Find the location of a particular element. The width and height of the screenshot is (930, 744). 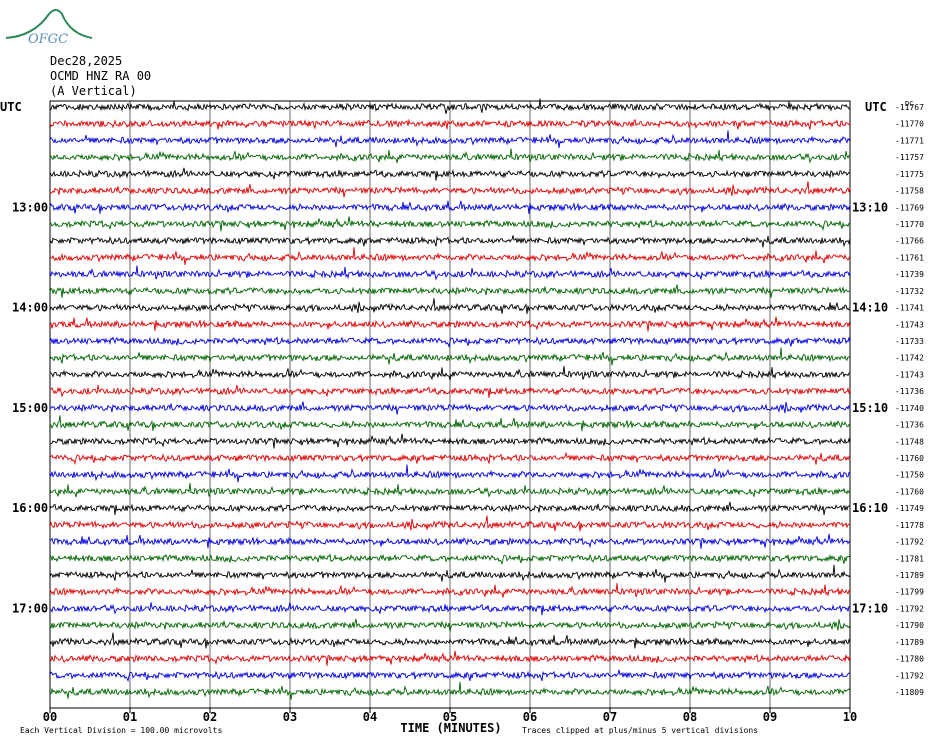

trace-offset-label: -11761 is located at coordinates (909, 257).